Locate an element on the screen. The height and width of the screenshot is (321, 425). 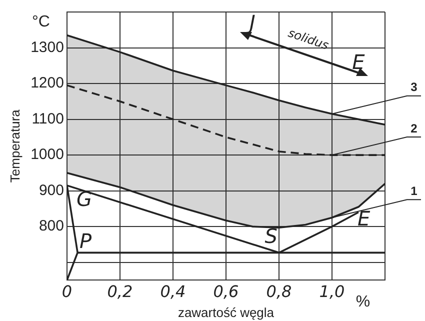
text: 2 is located at coordinates (414, 128).